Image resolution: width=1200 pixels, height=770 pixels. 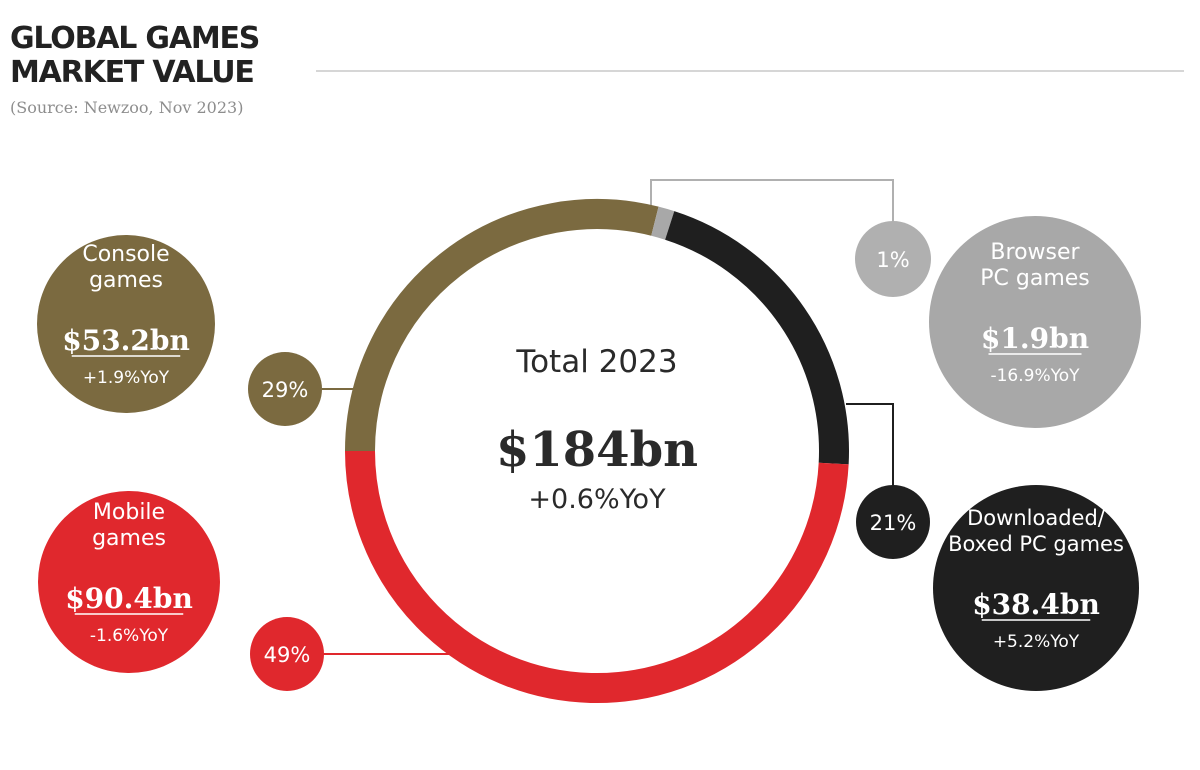 What do you see at coordinates (129, 636) in the screenshot?
I see `segment-yoy-mobile: -1.6%YoY` at bounding box center [129, 636].